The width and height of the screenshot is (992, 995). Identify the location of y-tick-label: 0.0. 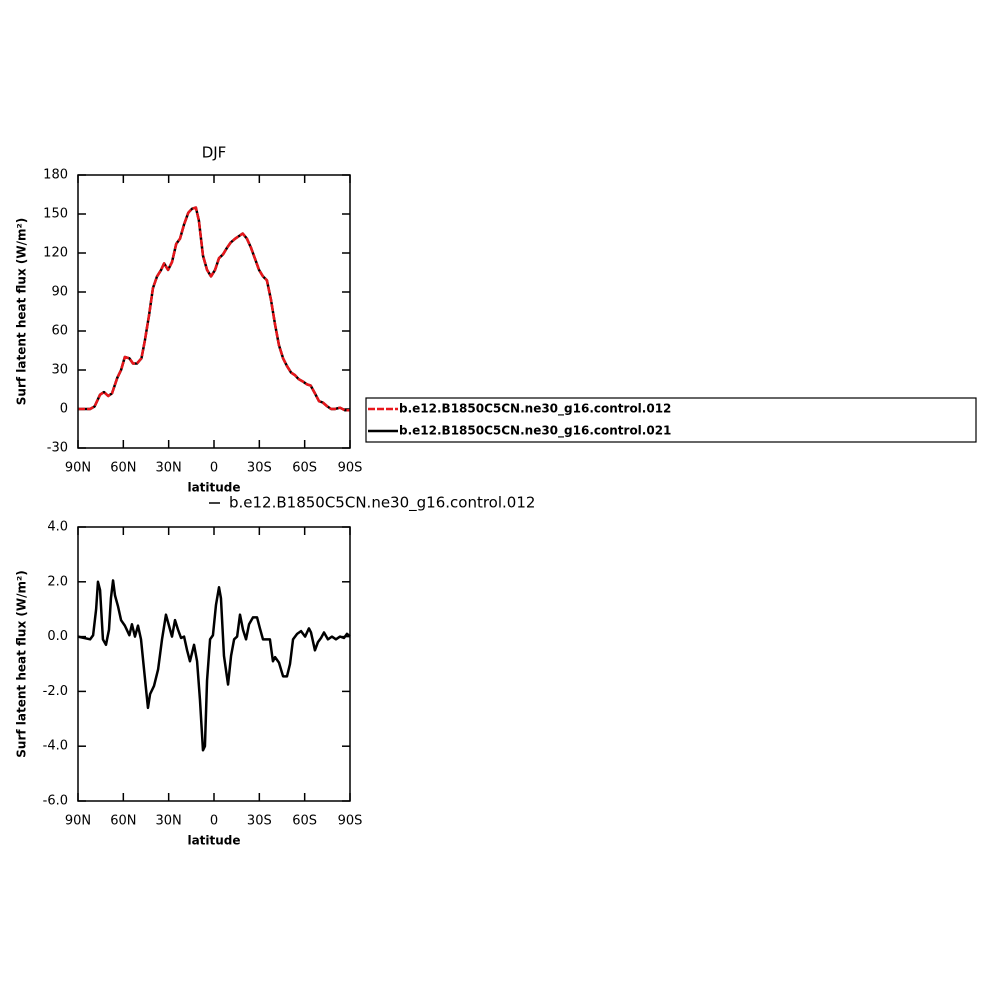
(57, 636).